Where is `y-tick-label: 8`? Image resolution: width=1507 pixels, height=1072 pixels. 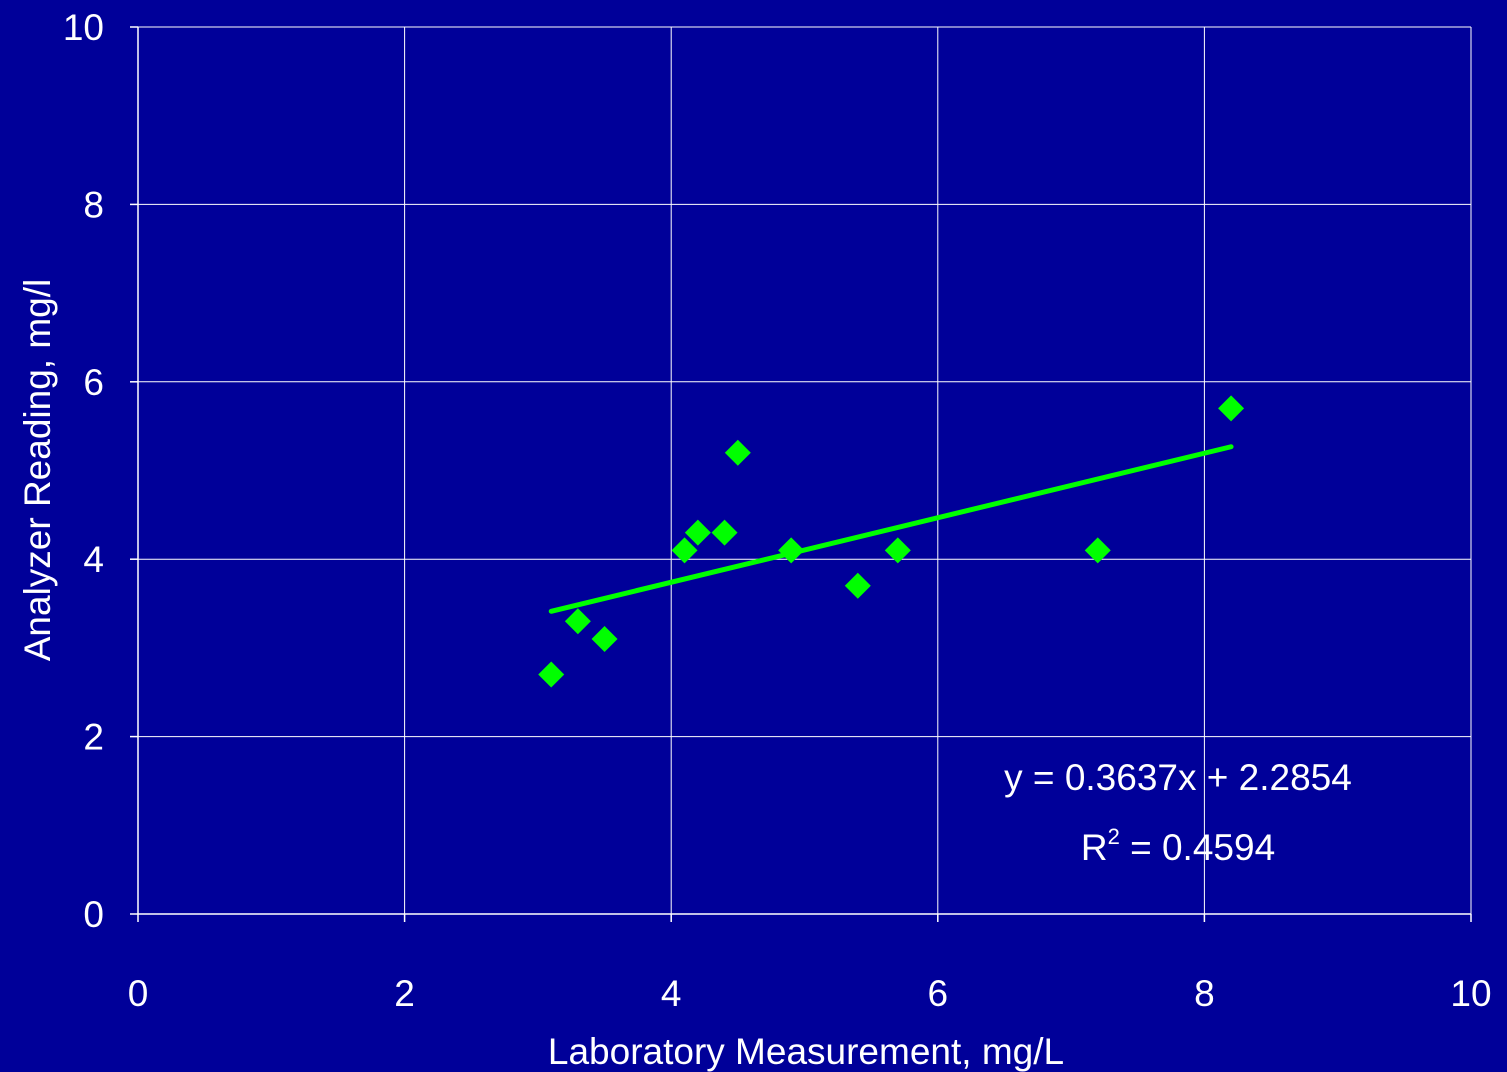
y-tick-label: 8 is located at coordinates (93, 204).